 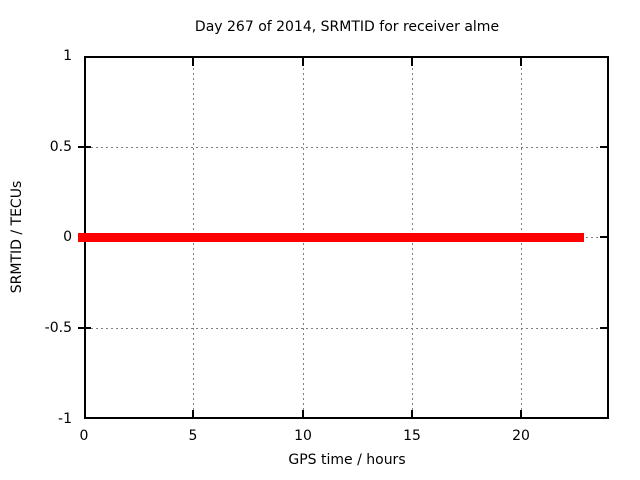 I want to click on ytick-label-1: 1, so click(x=67, y=56).